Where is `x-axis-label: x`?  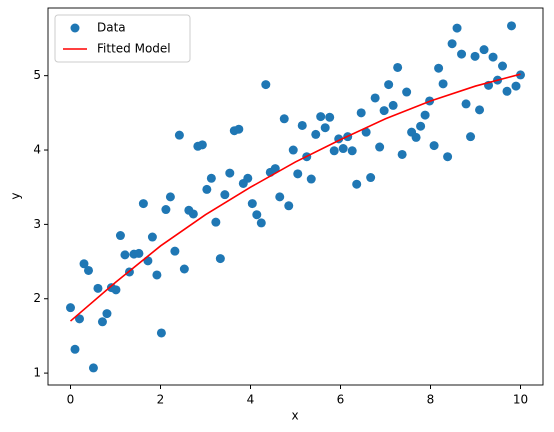 x-axis-label: x is located at coordinates (294, 416).